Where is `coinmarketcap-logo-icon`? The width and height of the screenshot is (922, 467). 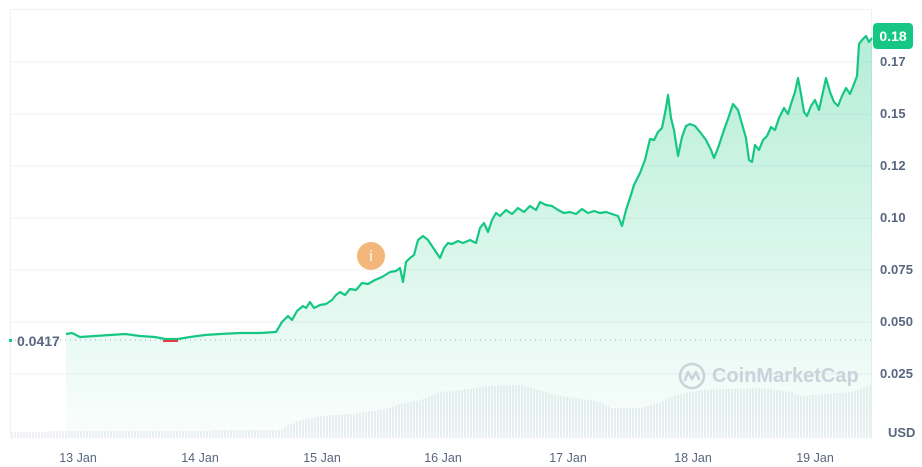 coinmarketcap-logo-icon is located at coordinates (692, 376).